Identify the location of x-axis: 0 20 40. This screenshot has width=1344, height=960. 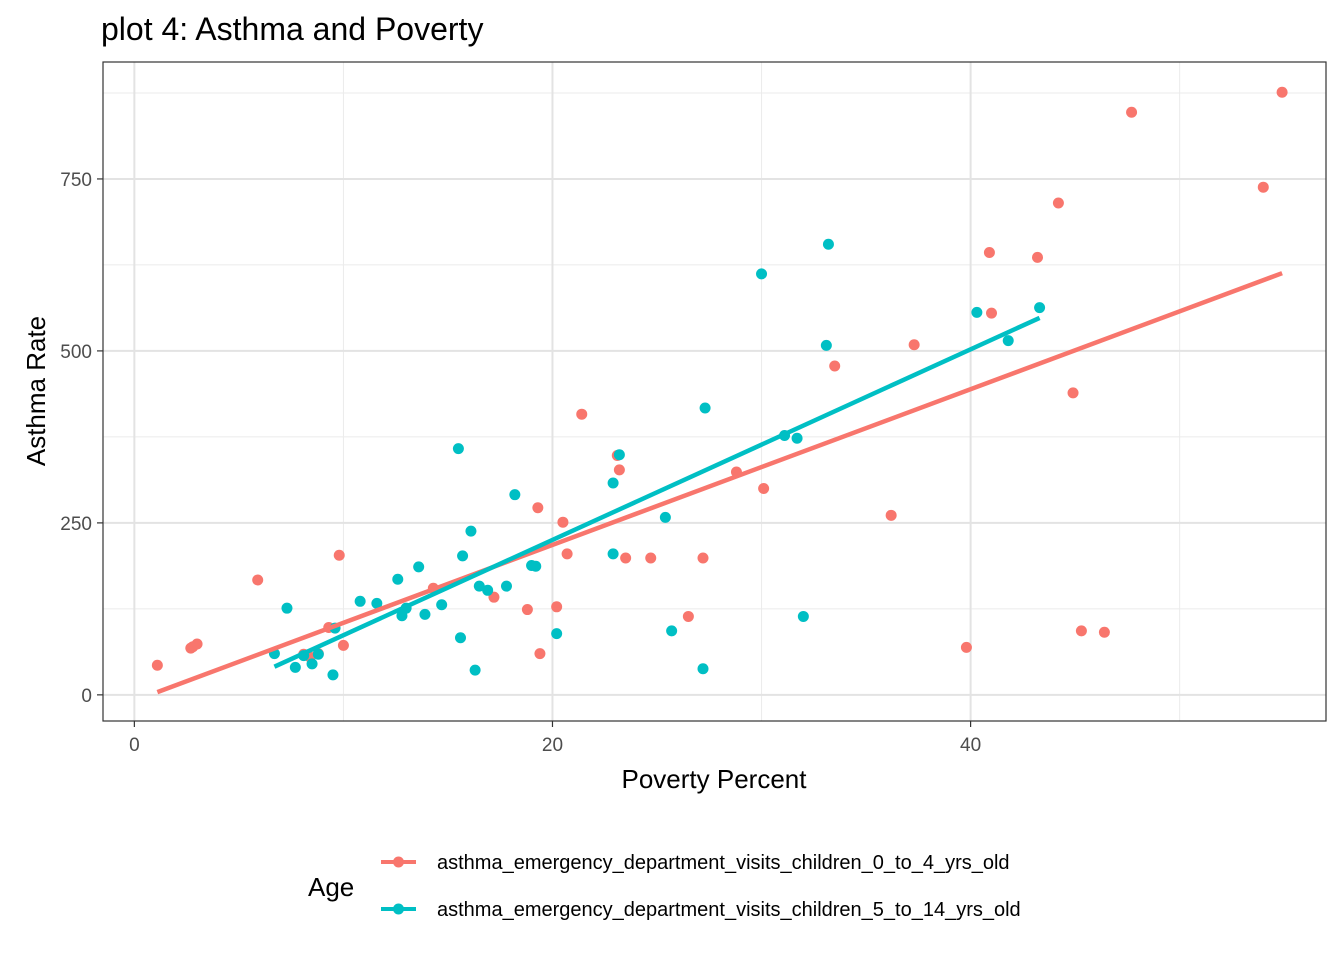
(555, 738).